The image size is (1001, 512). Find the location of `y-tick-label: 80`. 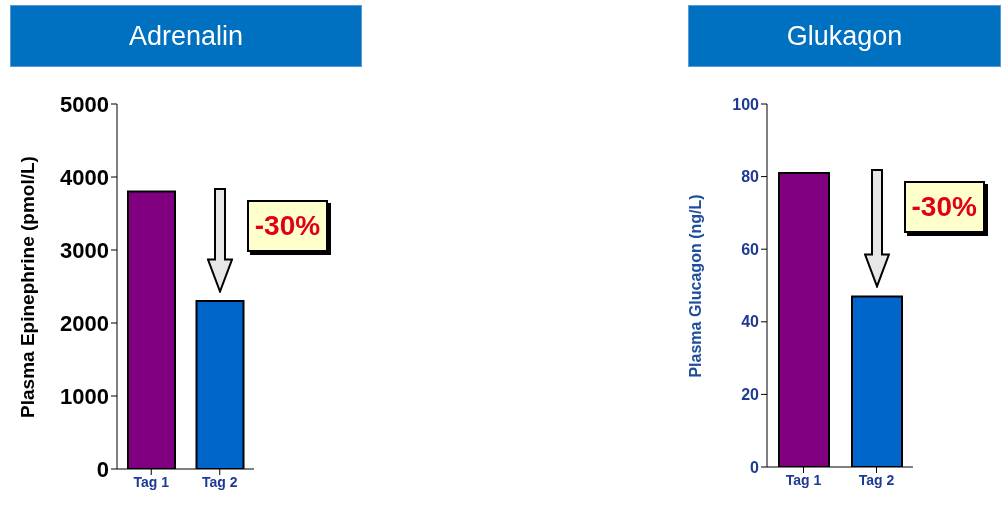

y-tick-label: 80 is located at coordinates (750, 177).